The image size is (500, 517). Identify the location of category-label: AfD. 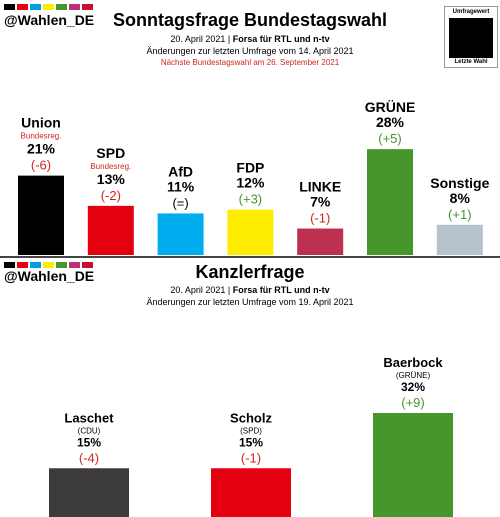
(180, 171).